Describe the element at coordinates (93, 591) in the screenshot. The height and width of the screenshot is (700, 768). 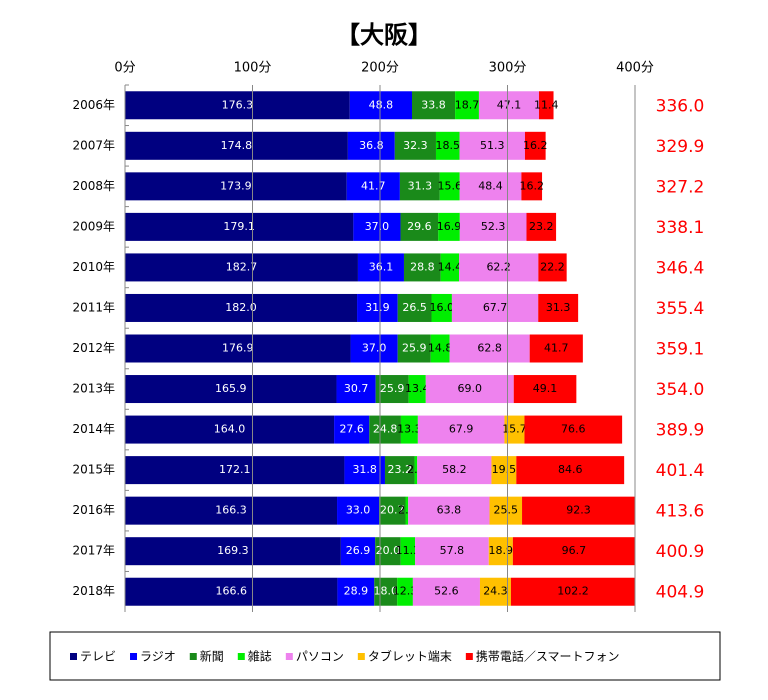
I see `y-tick-label: 2018年` at that location.